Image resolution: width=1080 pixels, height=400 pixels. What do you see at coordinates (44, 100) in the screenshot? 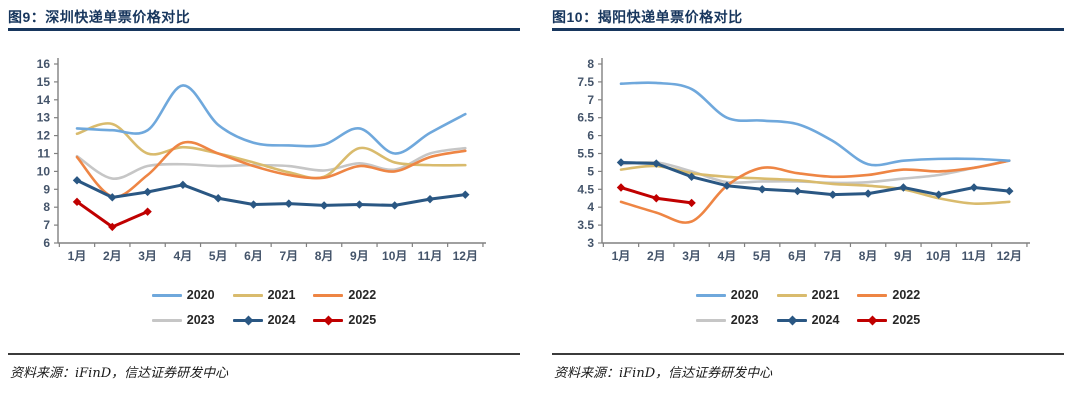
I see `y-tick-label: 14` at bounding box center [44, 100].